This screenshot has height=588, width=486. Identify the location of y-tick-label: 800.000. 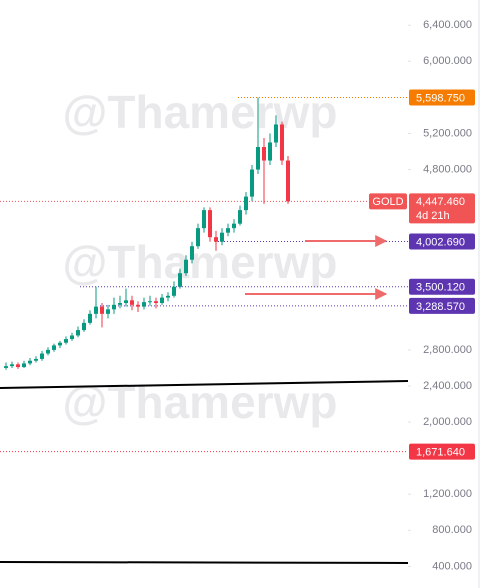
(452, 530).